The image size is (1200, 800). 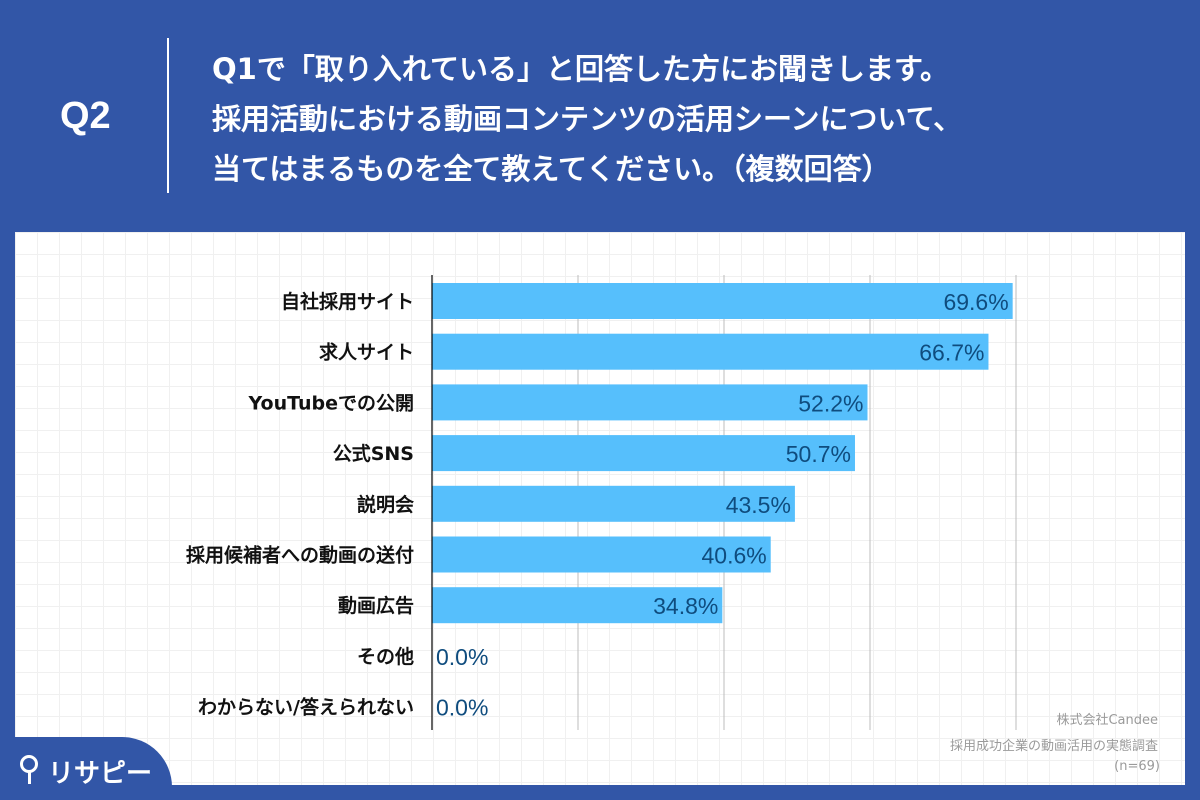 I want to click on category-label: 動画広告, so click(x=376, y=605).